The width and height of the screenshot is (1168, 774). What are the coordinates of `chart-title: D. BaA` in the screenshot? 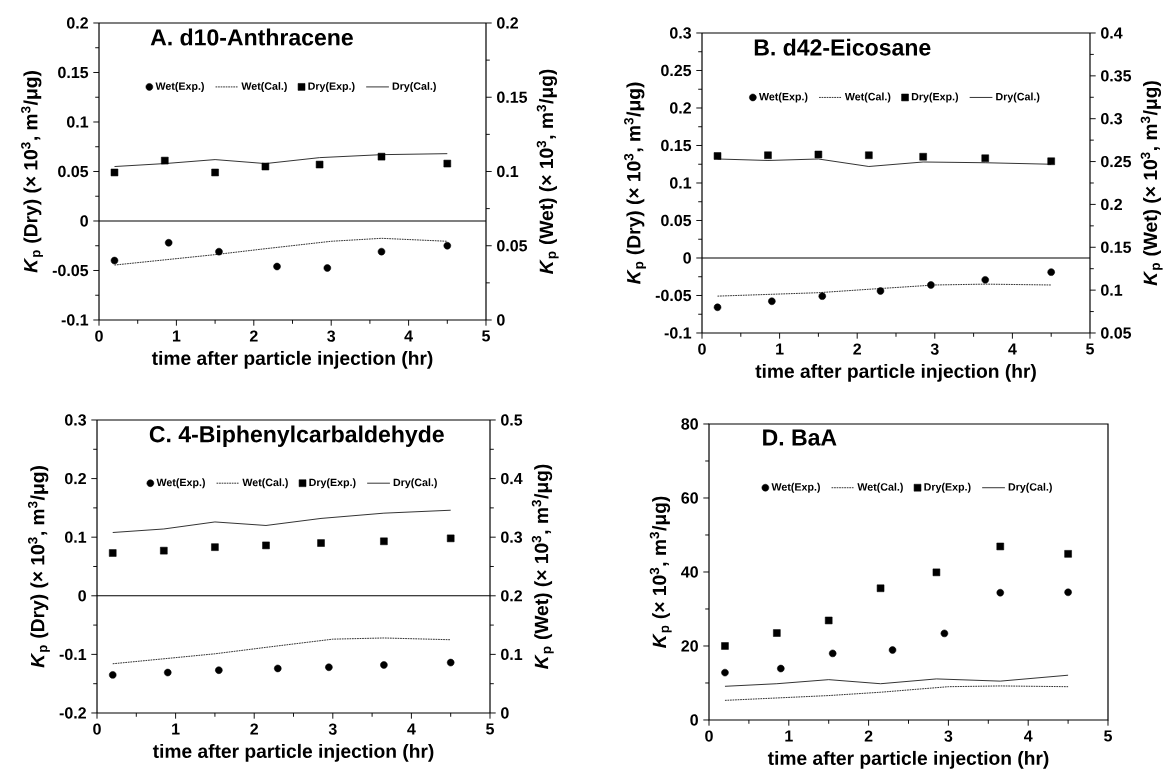 It's located at (800, 437).